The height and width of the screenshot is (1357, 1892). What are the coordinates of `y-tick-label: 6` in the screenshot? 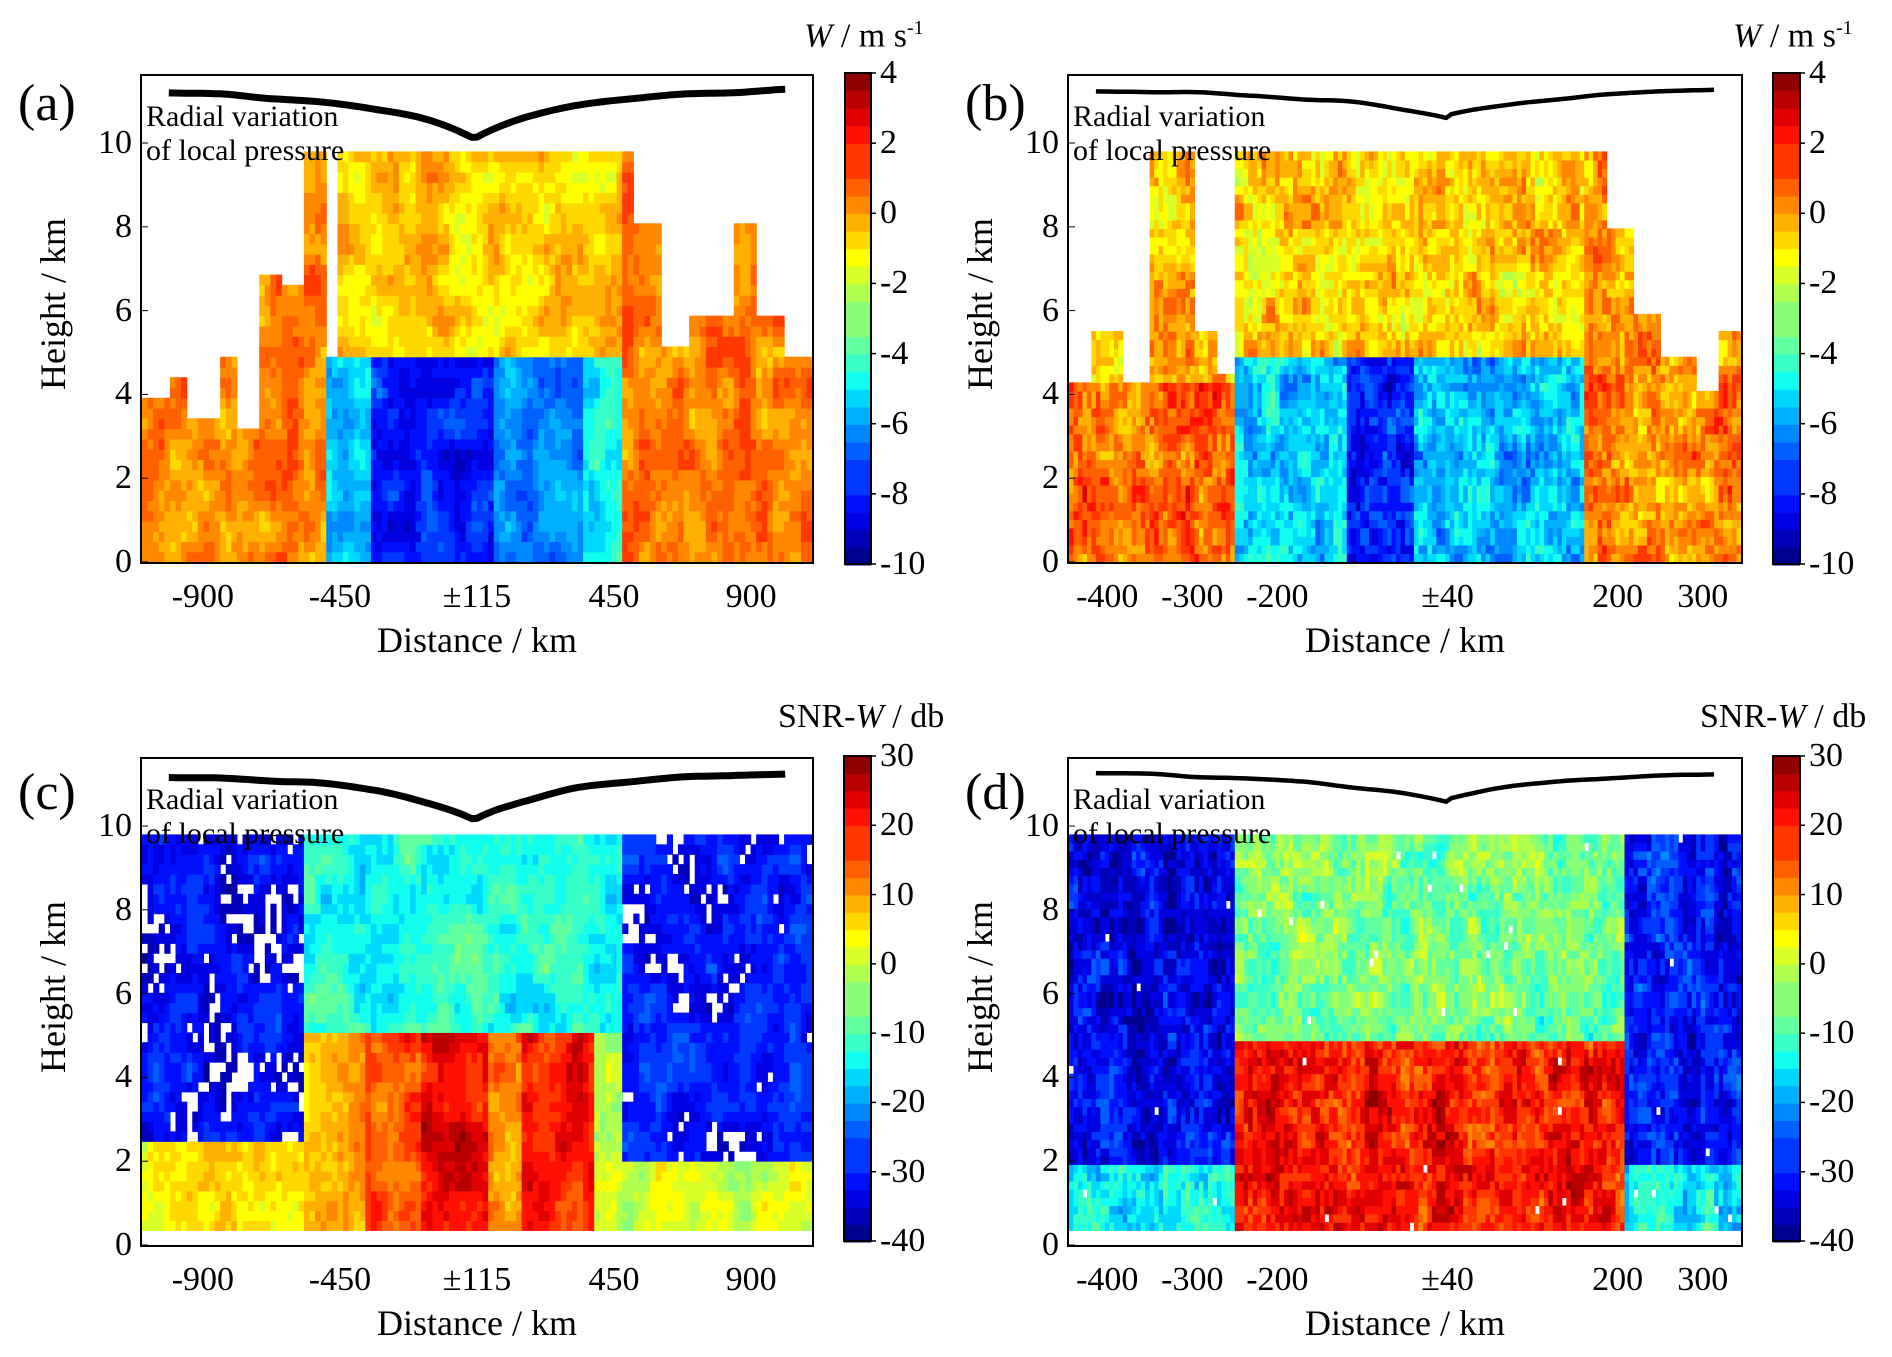 It's located at (102, 310).